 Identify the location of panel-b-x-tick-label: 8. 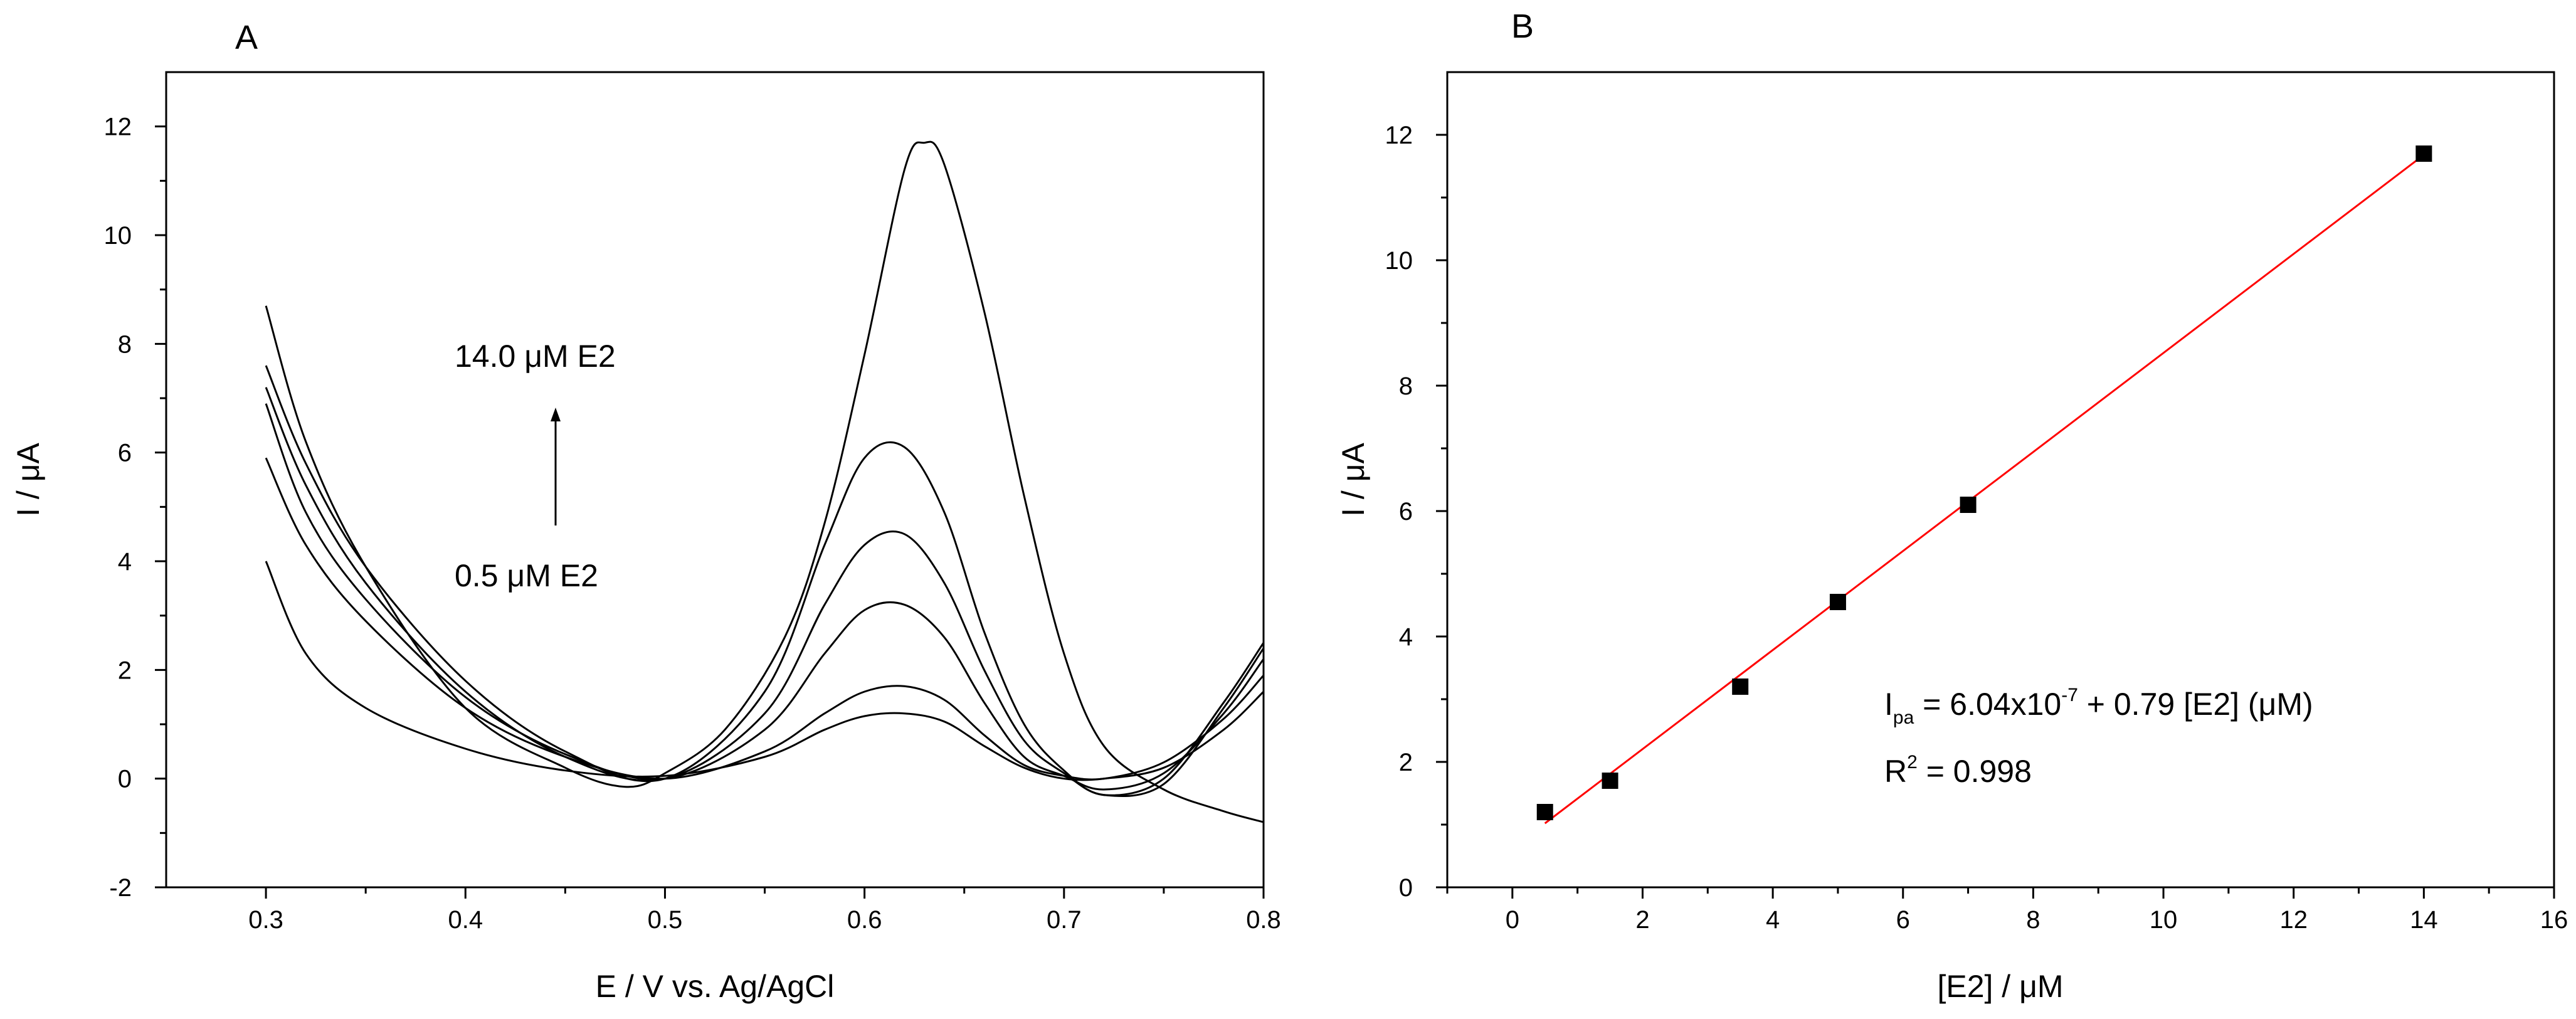
(2033, 920).